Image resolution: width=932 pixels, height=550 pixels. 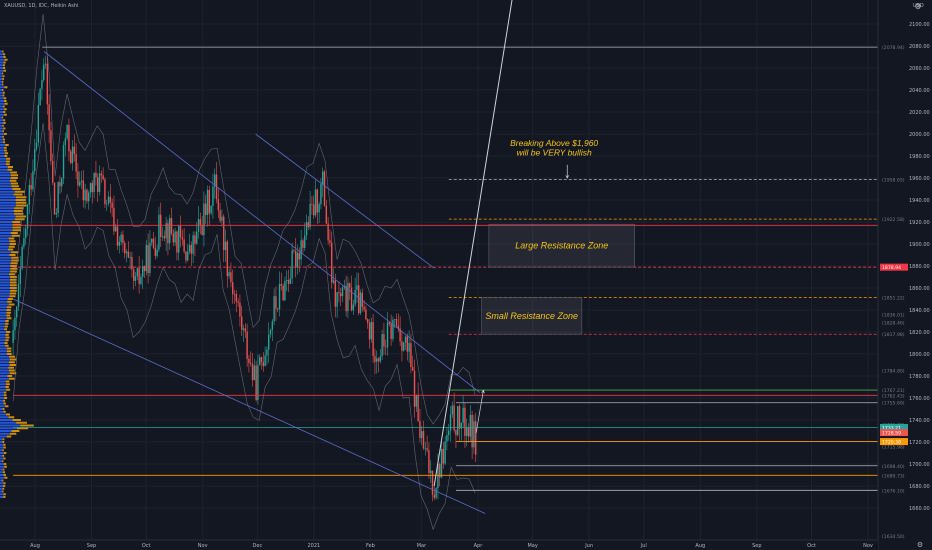 What do you see at coordinates (893, 299) in the screenshot?
I see `price-label: (1851.22)` at bounding box center [893, 299].